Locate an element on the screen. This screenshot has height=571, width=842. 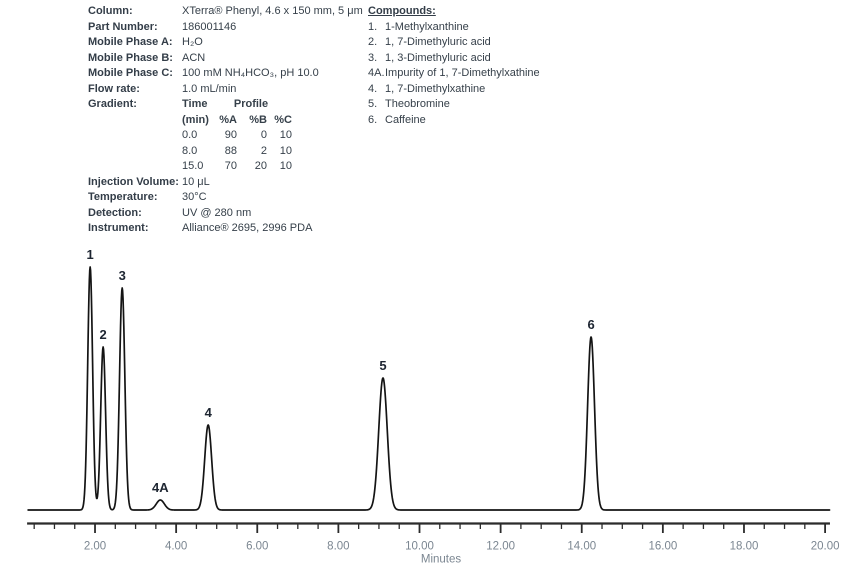
gradient-cell: 20 is located at coordinates (260, 166).